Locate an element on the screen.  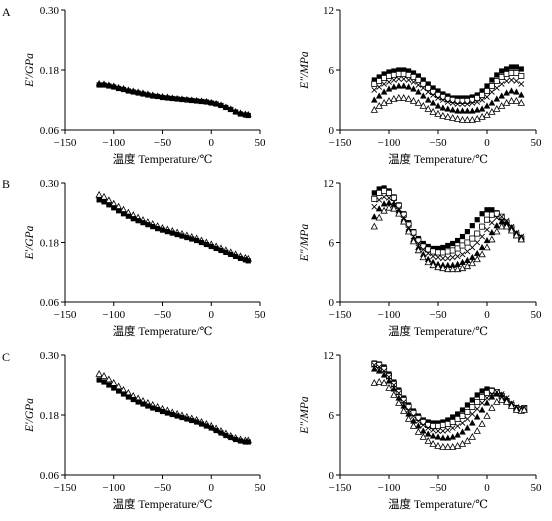
chart-panel-6: −150 −100 −50 0 50 0 6 12 温度 Temperature/℃ E″/MPa is located at coordinates (420, 430).